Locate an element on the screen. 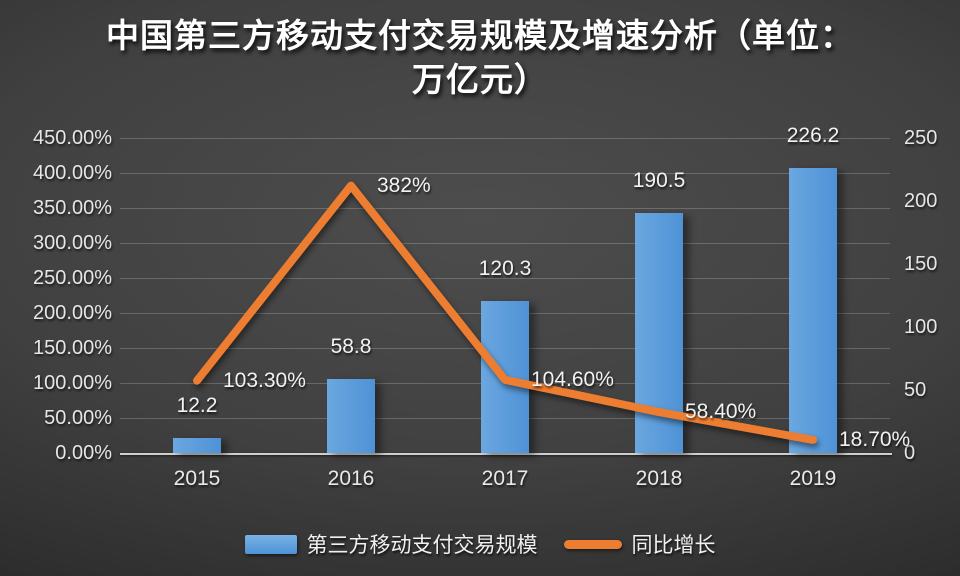 The width and height of the screenshot is (960, 576). legend-item-line: 同比增长 is located at coordinates (639, 544).